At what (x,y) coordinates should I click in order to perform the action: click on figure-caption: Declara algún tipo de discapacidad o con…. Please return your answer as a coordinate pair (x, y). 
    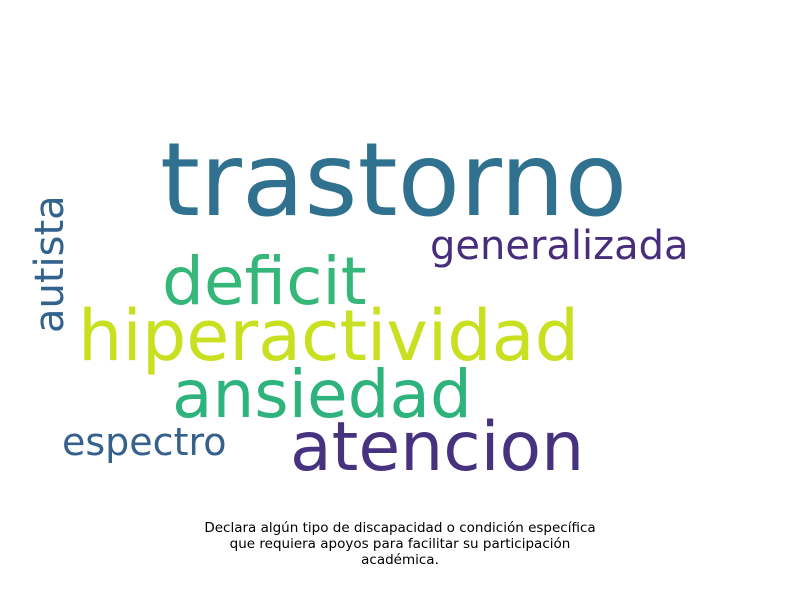
    Looking at the image, I should click on (400, 544).